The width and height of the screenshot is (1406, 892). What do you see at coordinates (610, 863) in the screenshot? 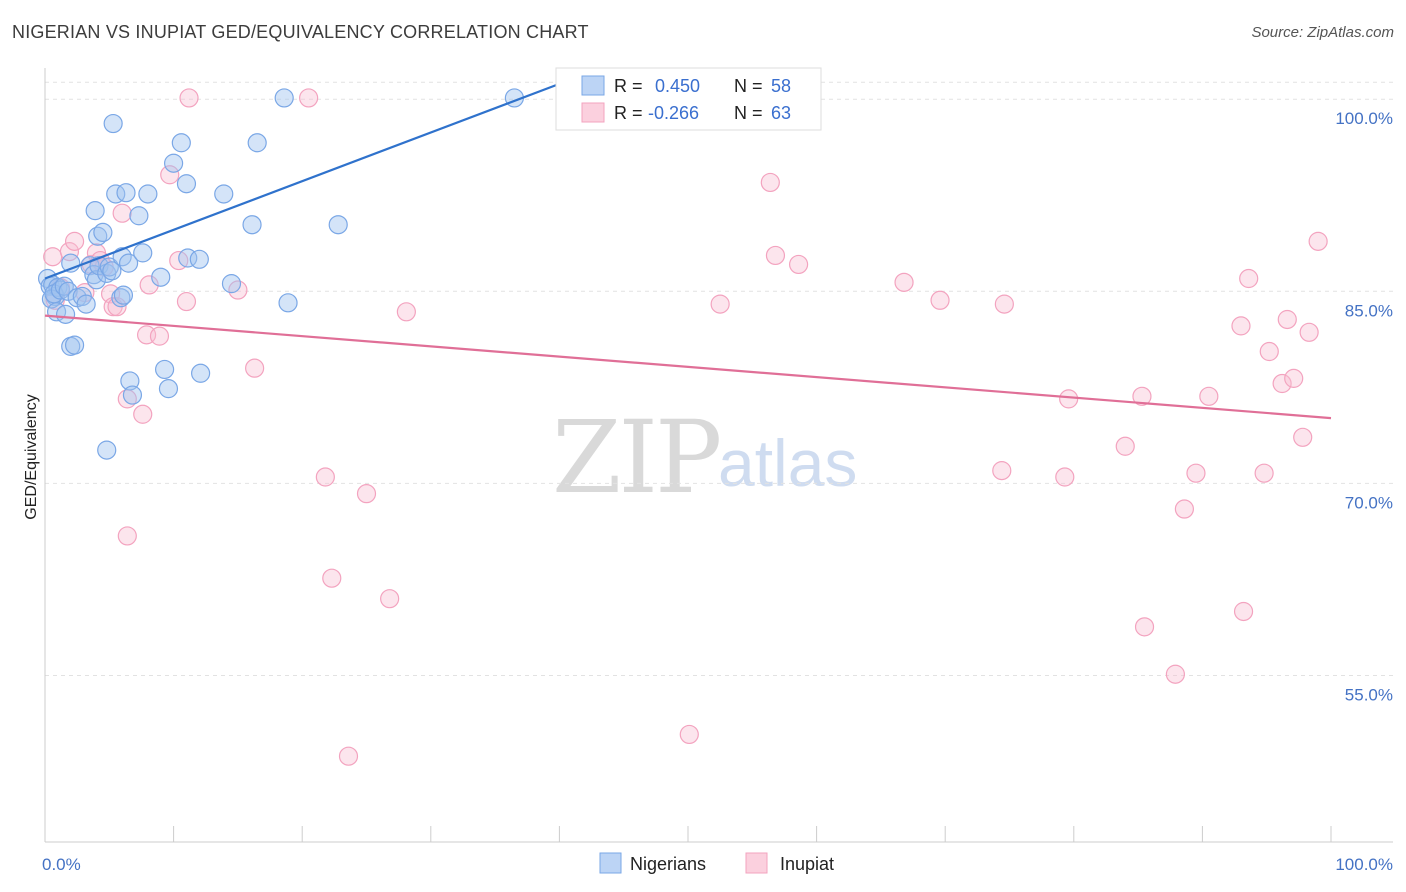
I see `nigerians-series-swatch` at bounding box center [610, 863].